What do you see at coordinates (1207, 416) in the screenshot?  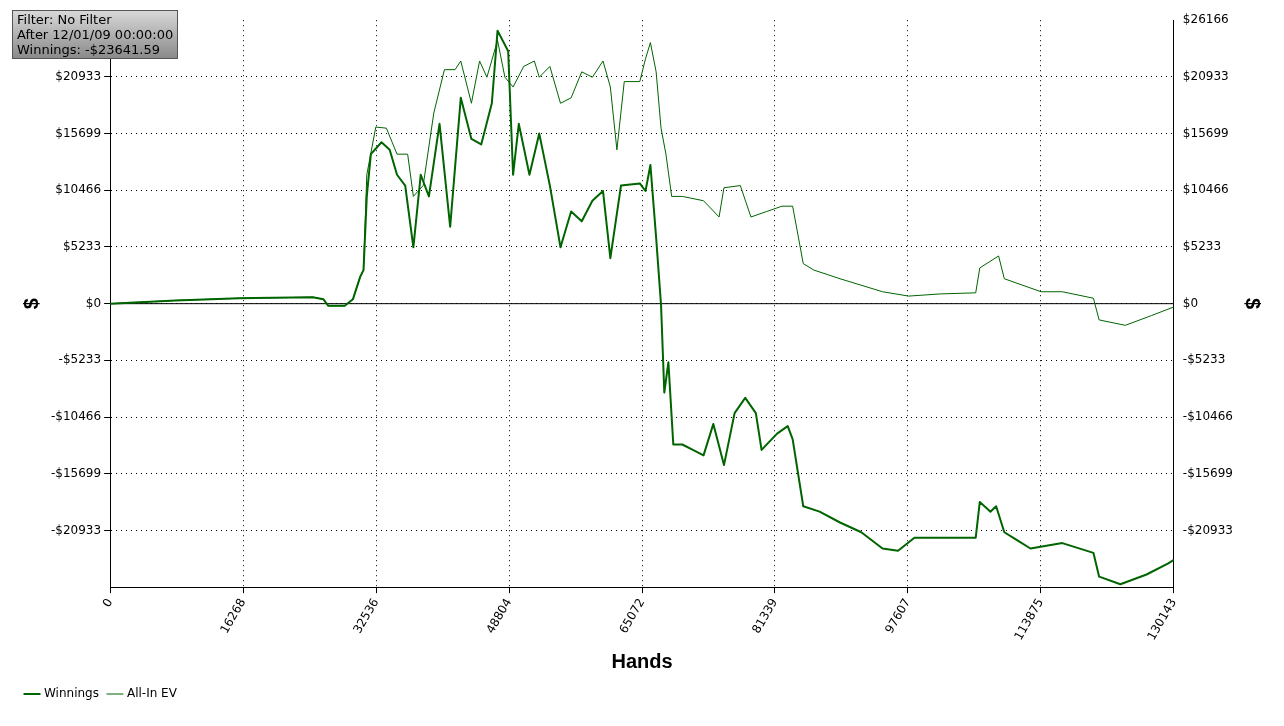 I see `y2-tick-label: -$10466` at bounding box center [1207, 416].